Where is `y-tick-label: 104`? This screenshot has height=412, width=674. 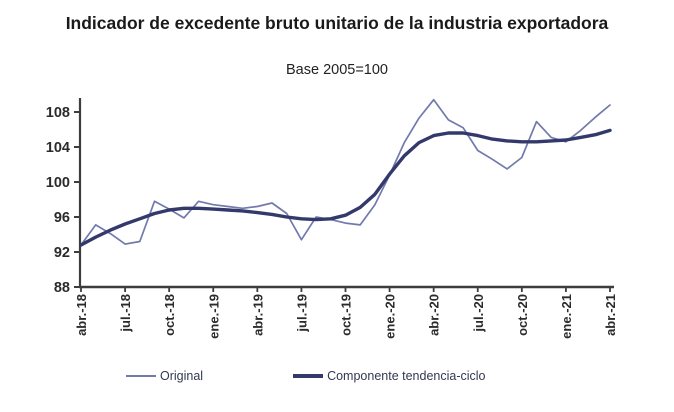 y-tick-label: 104 is located at coordinates (58, 148).